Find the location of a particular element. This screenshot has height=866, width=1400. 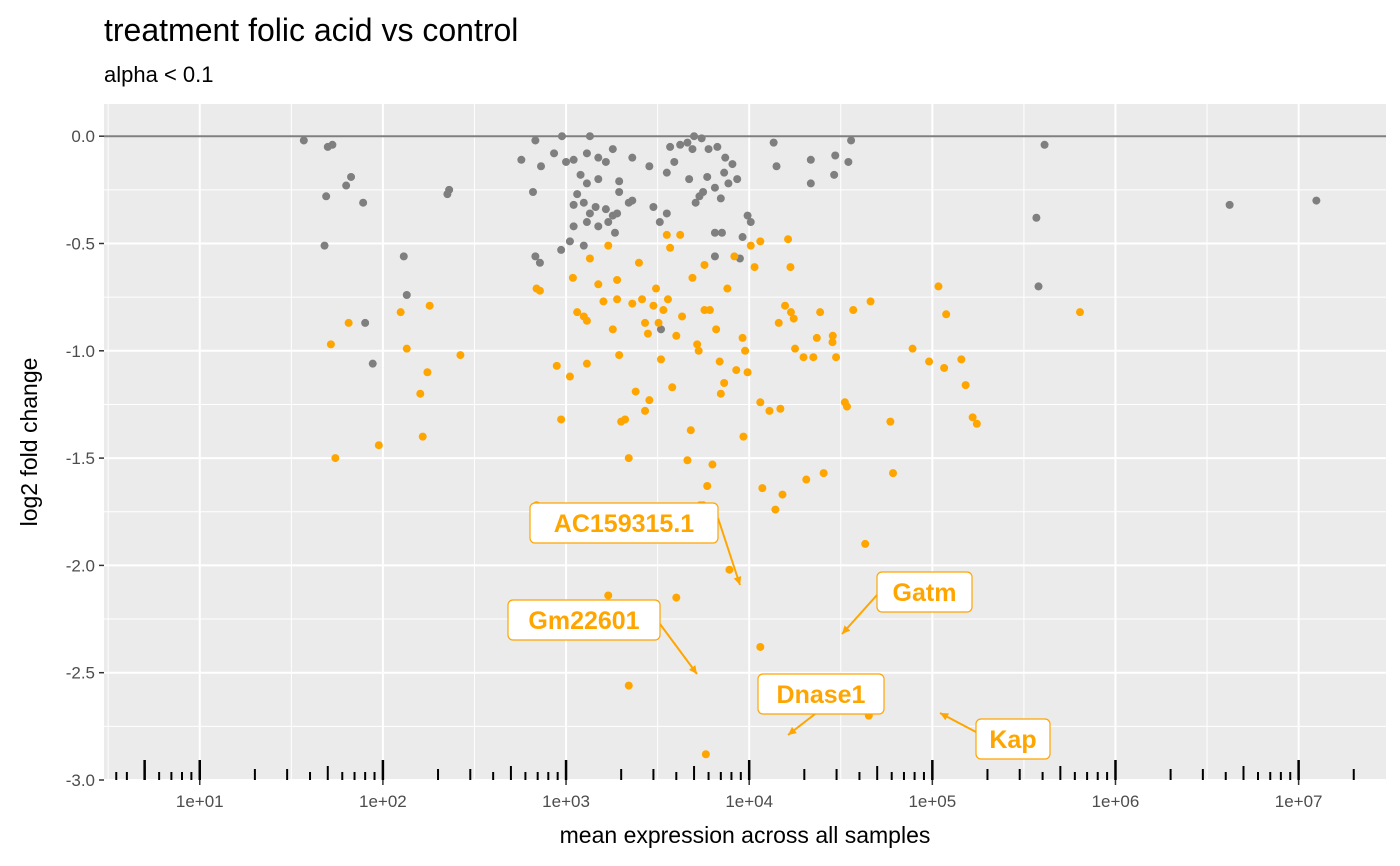

gene-label-text: Gm22601 is located at coordinates (583, 621).